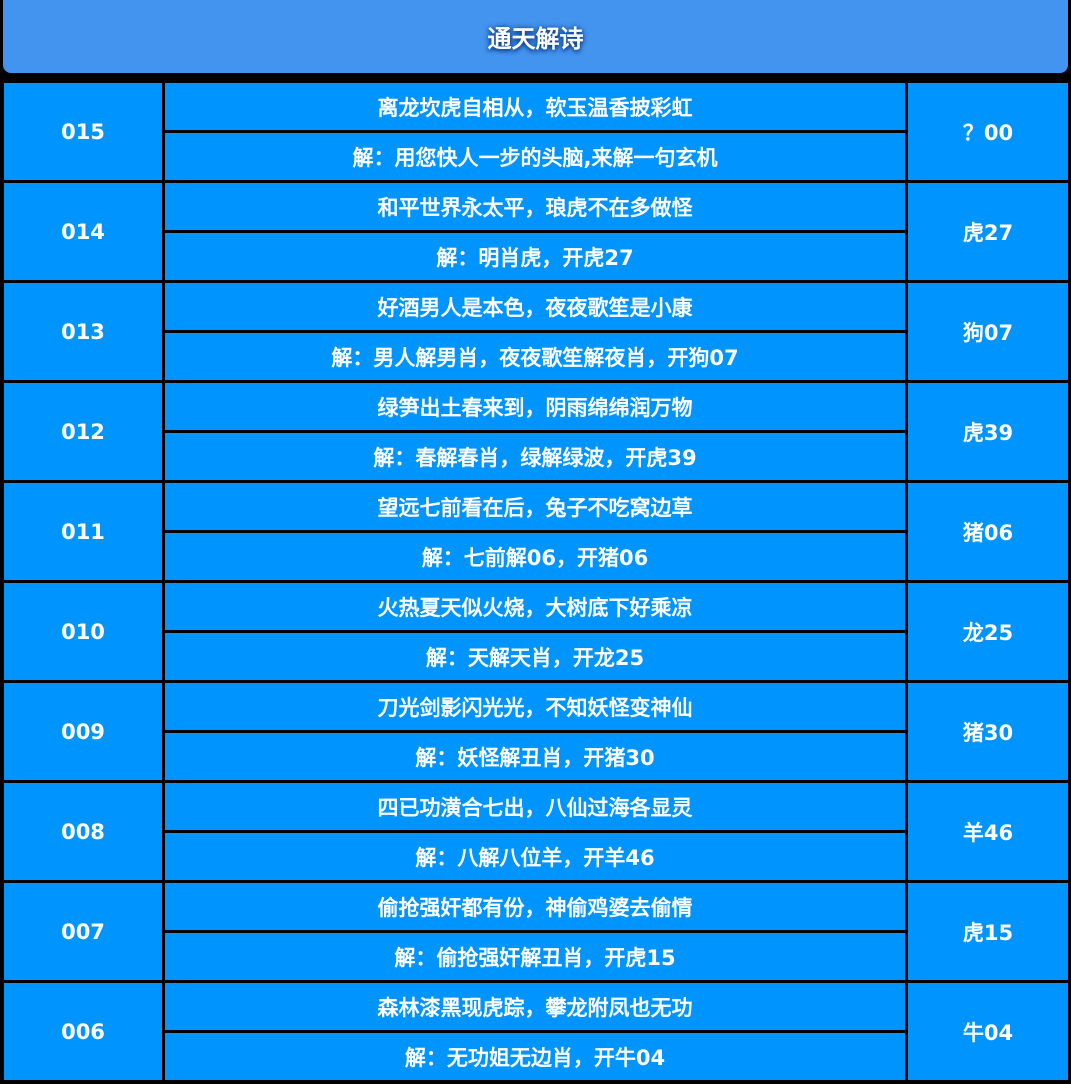 The height and width of the screenshot is (1084, 1071). What do you see at coordinates (988, 531) in the screenshot?
I see `result-value: 猪06` at bounding box center [988, 531].